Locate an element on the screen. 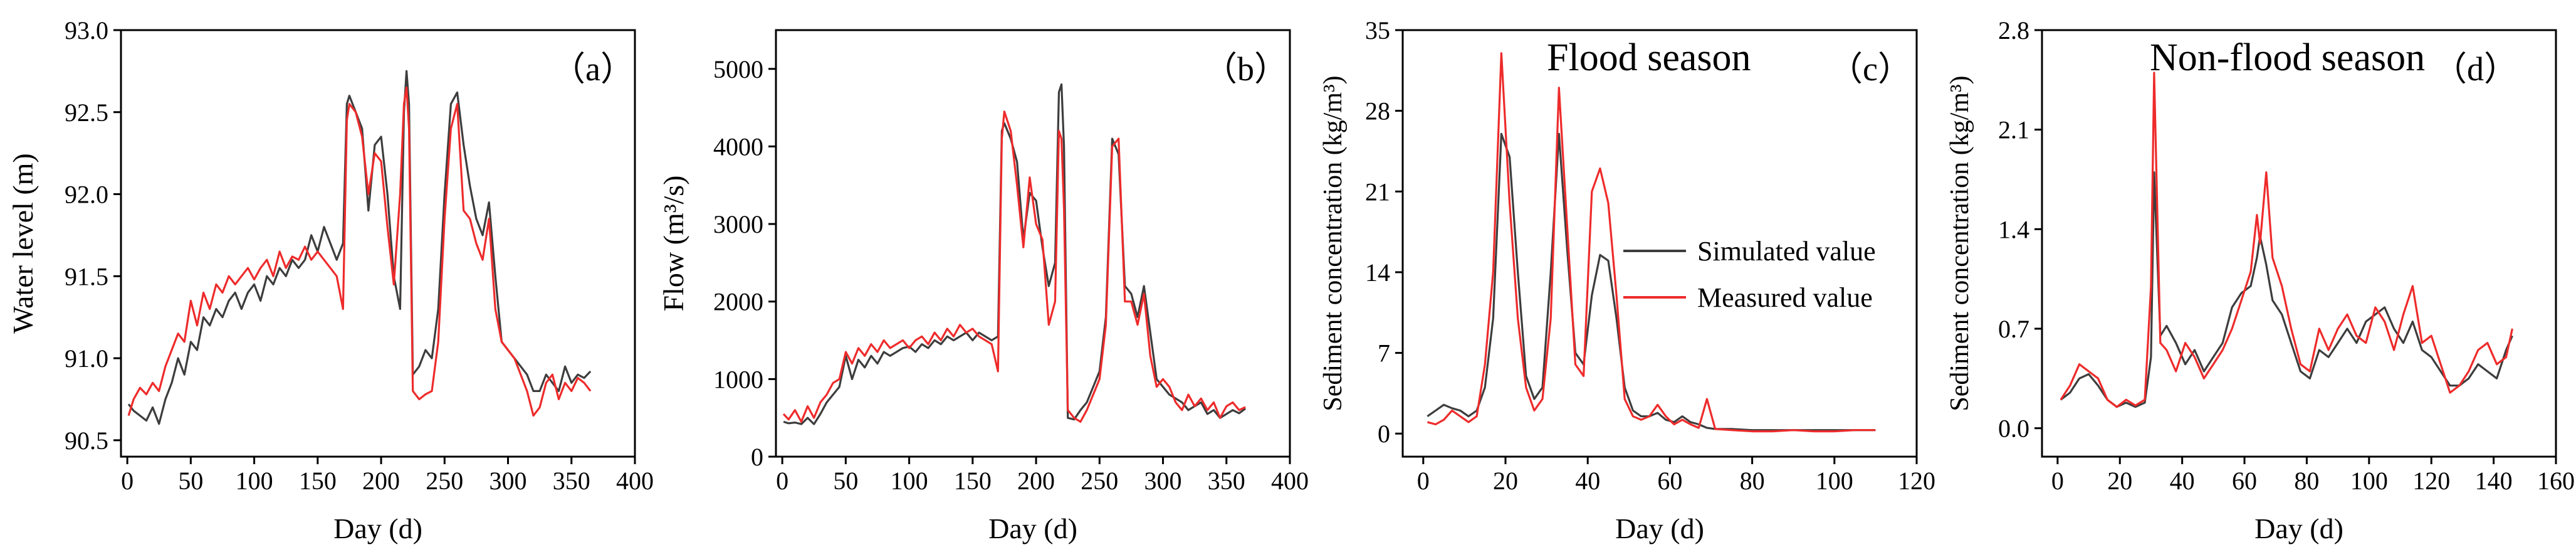 This screenshot has height=552, width=2576. x-tick-label-a-6: 300 is located at coordinates (508, 481).